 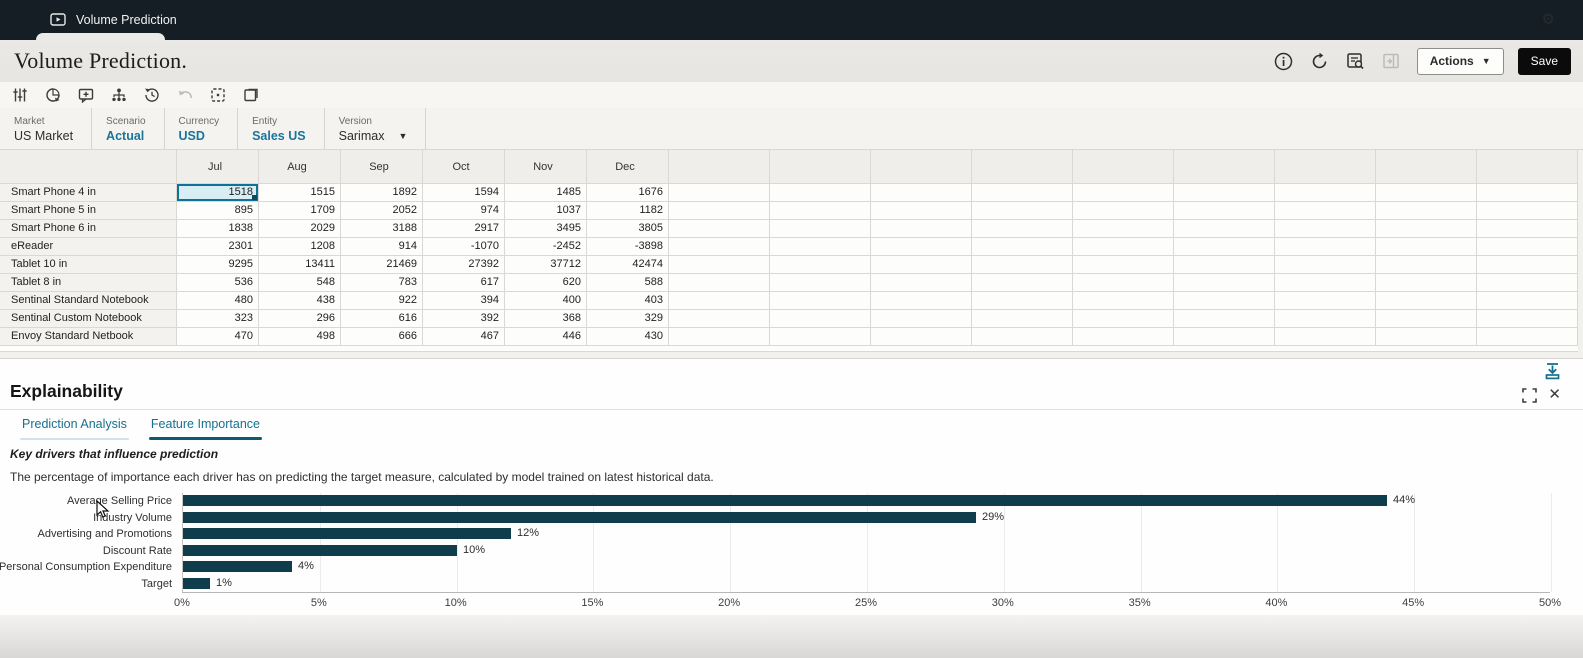 I want to click on grid-cell: 368, so click(x=546, y=319).